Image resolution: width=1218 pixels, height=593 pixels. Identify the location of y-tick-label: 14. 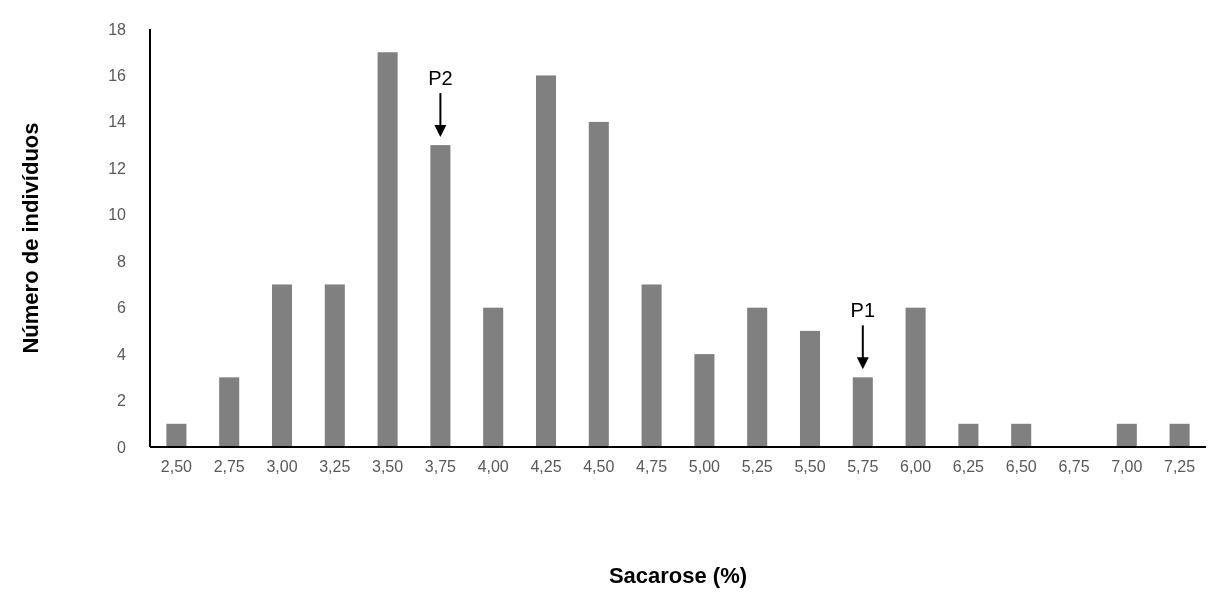
(117, 122).